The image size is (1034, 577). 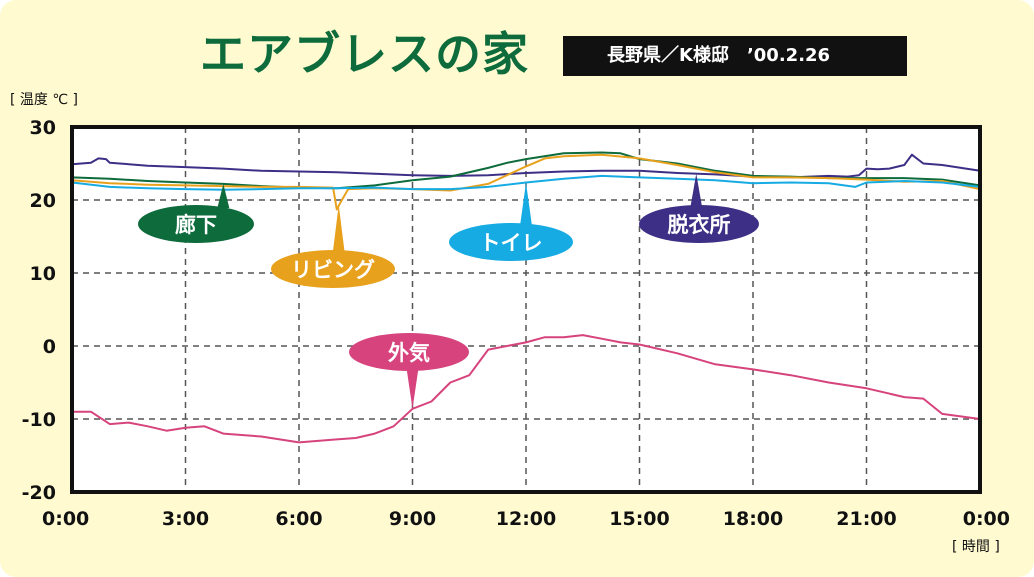 What do you see at coordinates (866, 519) in the screenshot?
I see `x-tick-label: 21:00` at bounding box center [866, 519].